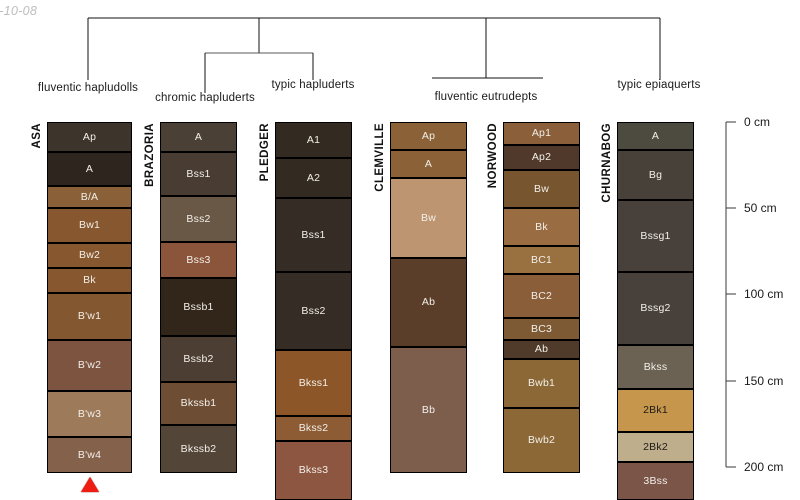  I want to click on horizon-label: Bkssb2, so click(198, 448).